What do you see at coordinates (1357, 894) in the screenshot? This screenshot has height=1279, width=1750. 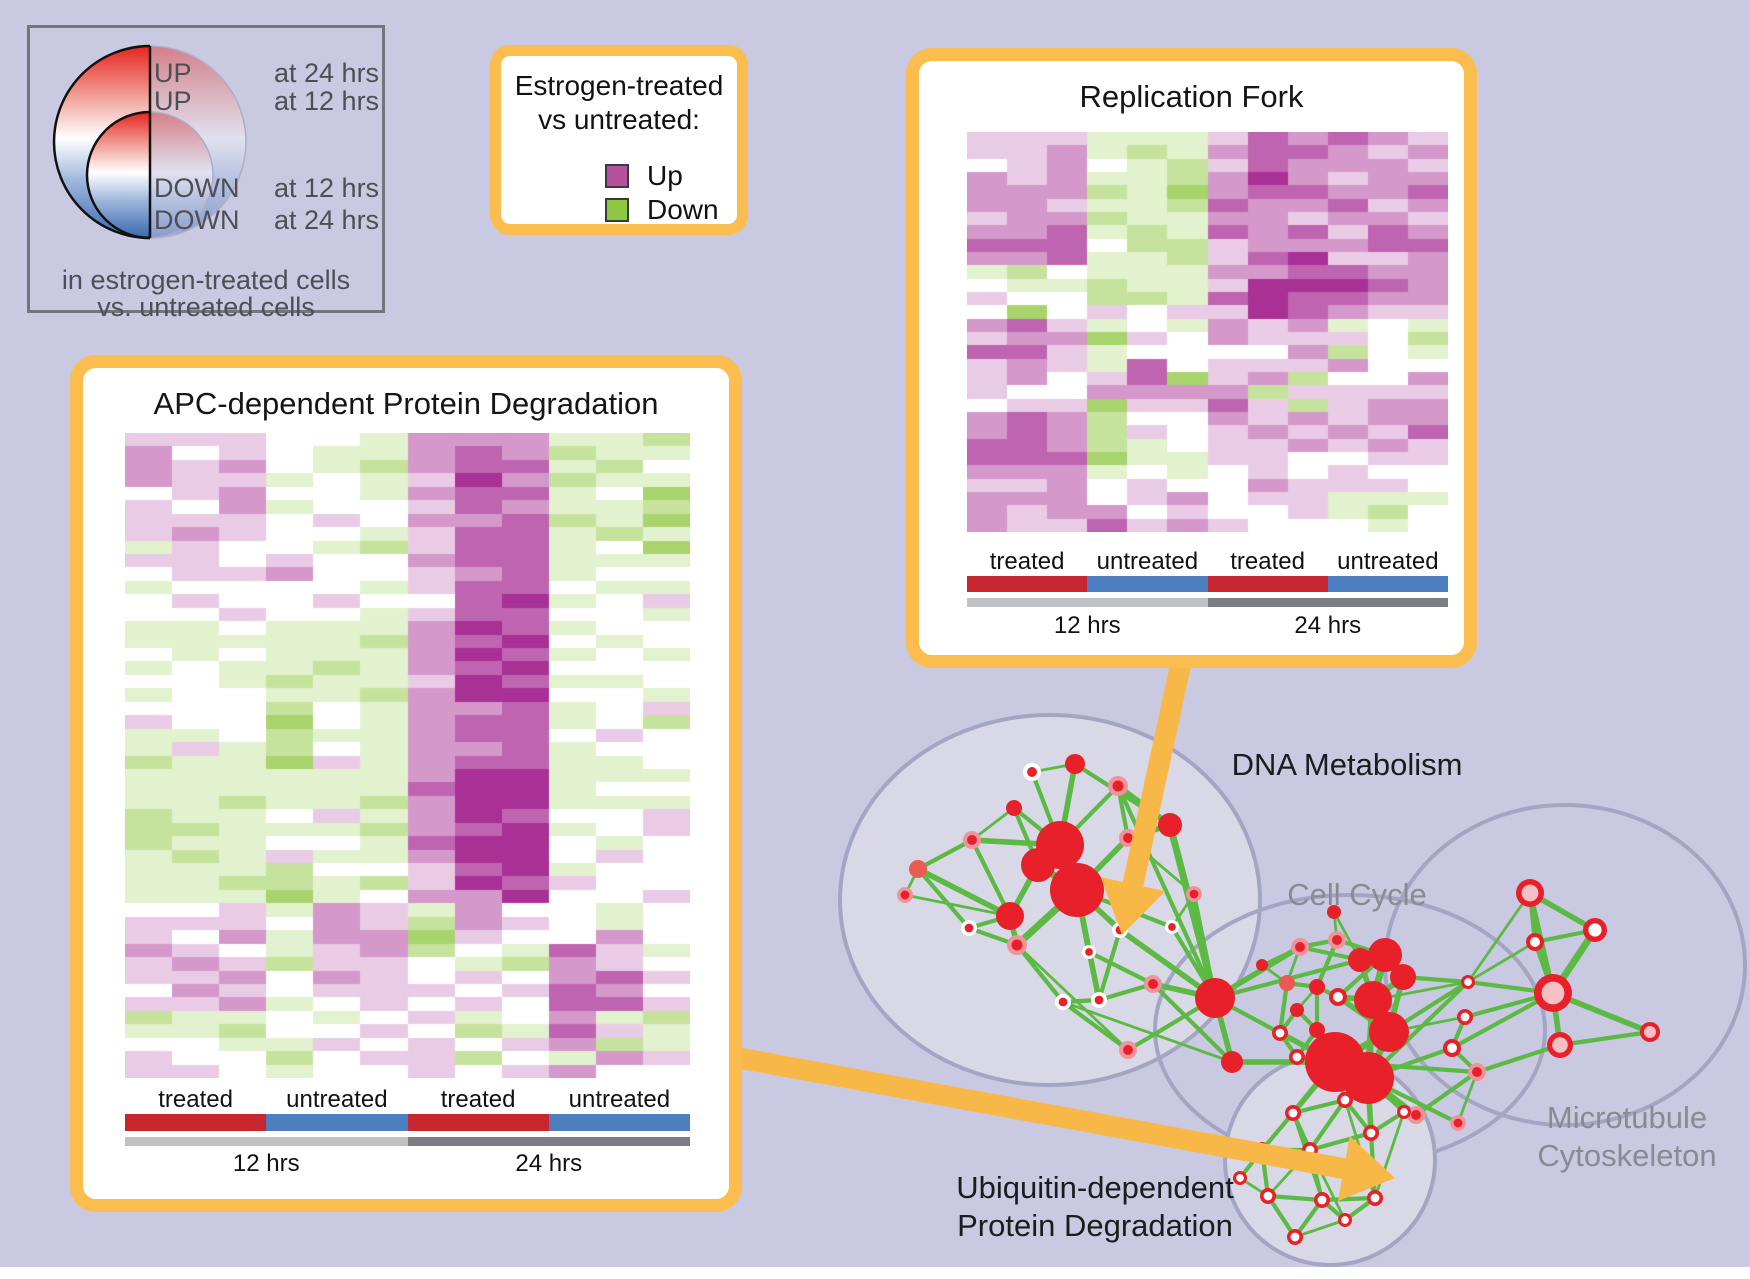 I see `svg-text: Cell Cycle` at bounding box center [1357, 894].